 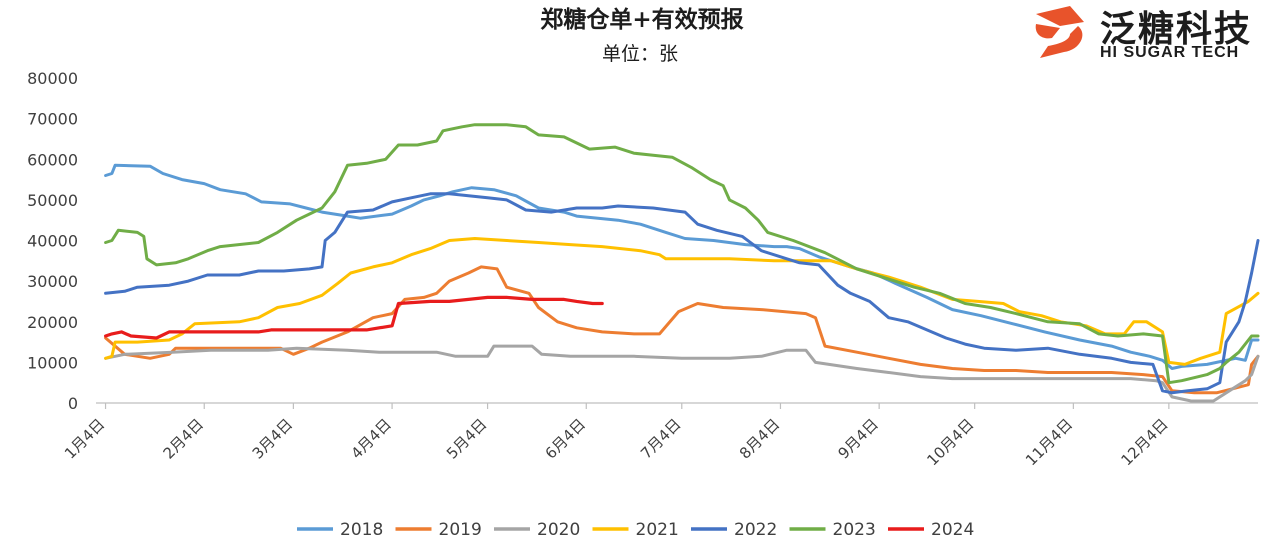 I want to click on y-tick-label: 80000, so click(x=52, y=78).